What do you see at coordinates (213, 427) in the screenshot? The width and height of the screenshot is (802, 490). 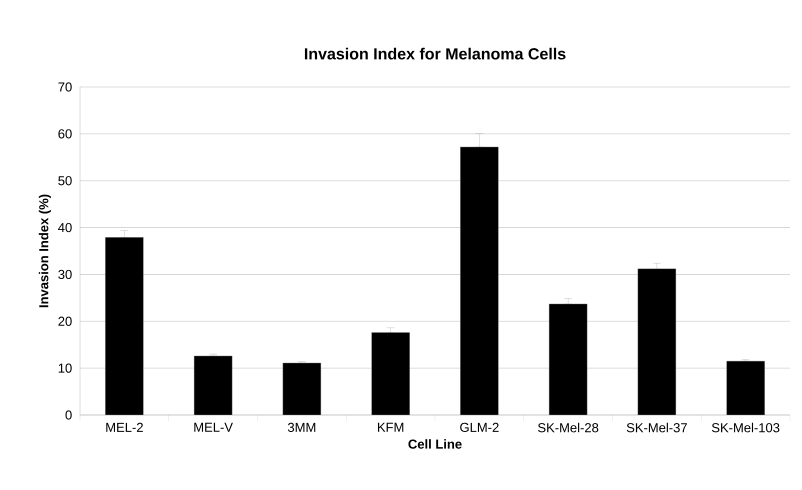 I see `x-tick-label: MEL-V` at bounding box center [213, 427].